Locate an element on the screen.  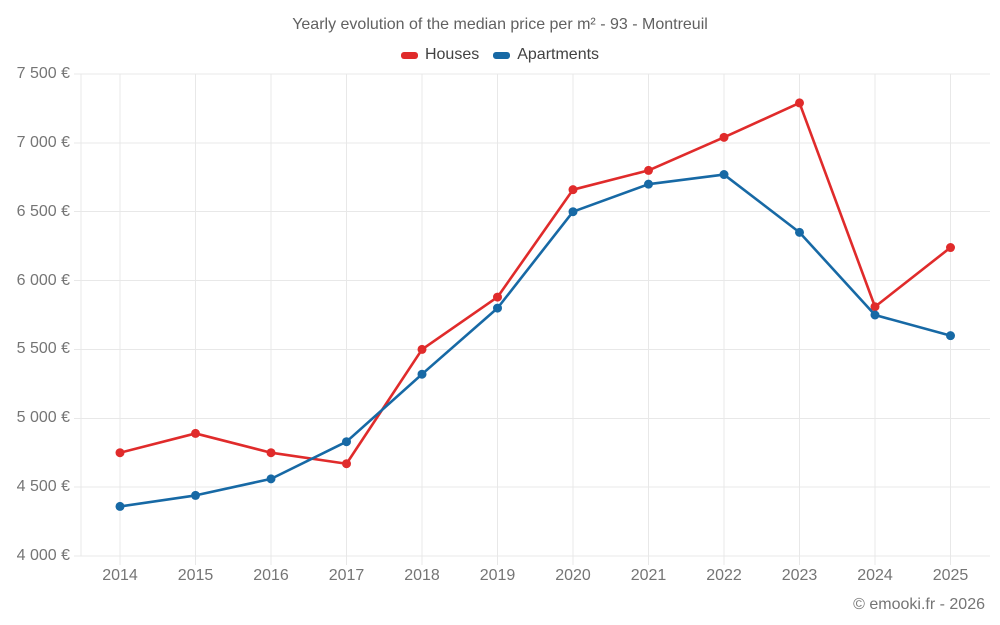
x-axis-label: 2021 is located at coordinates (648, 575).